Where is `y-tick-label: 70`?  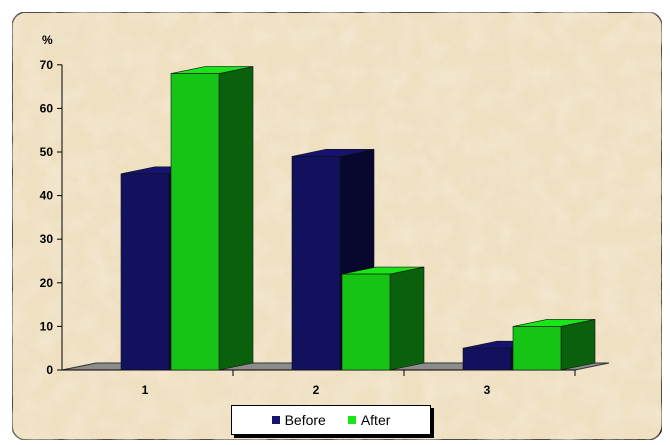
y-tick-label: 70 is located at coordinates (47, 65).